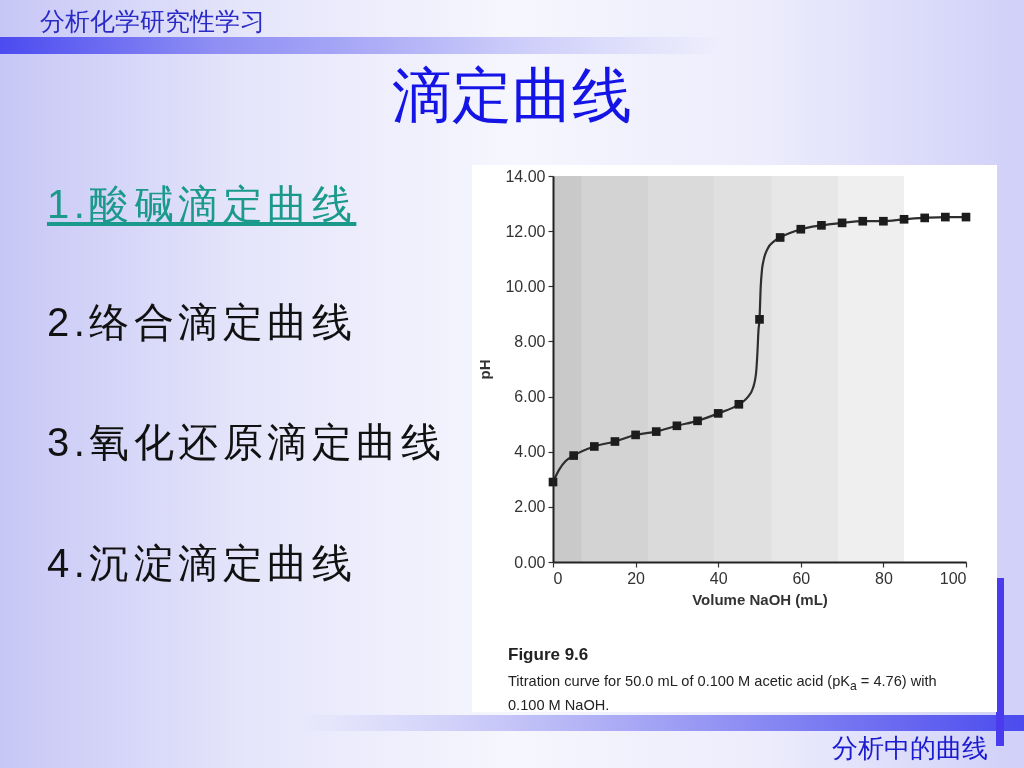 This screenshot has width=1024, height=768. I want to click on x-tick-label: 40, so click(718, 578).